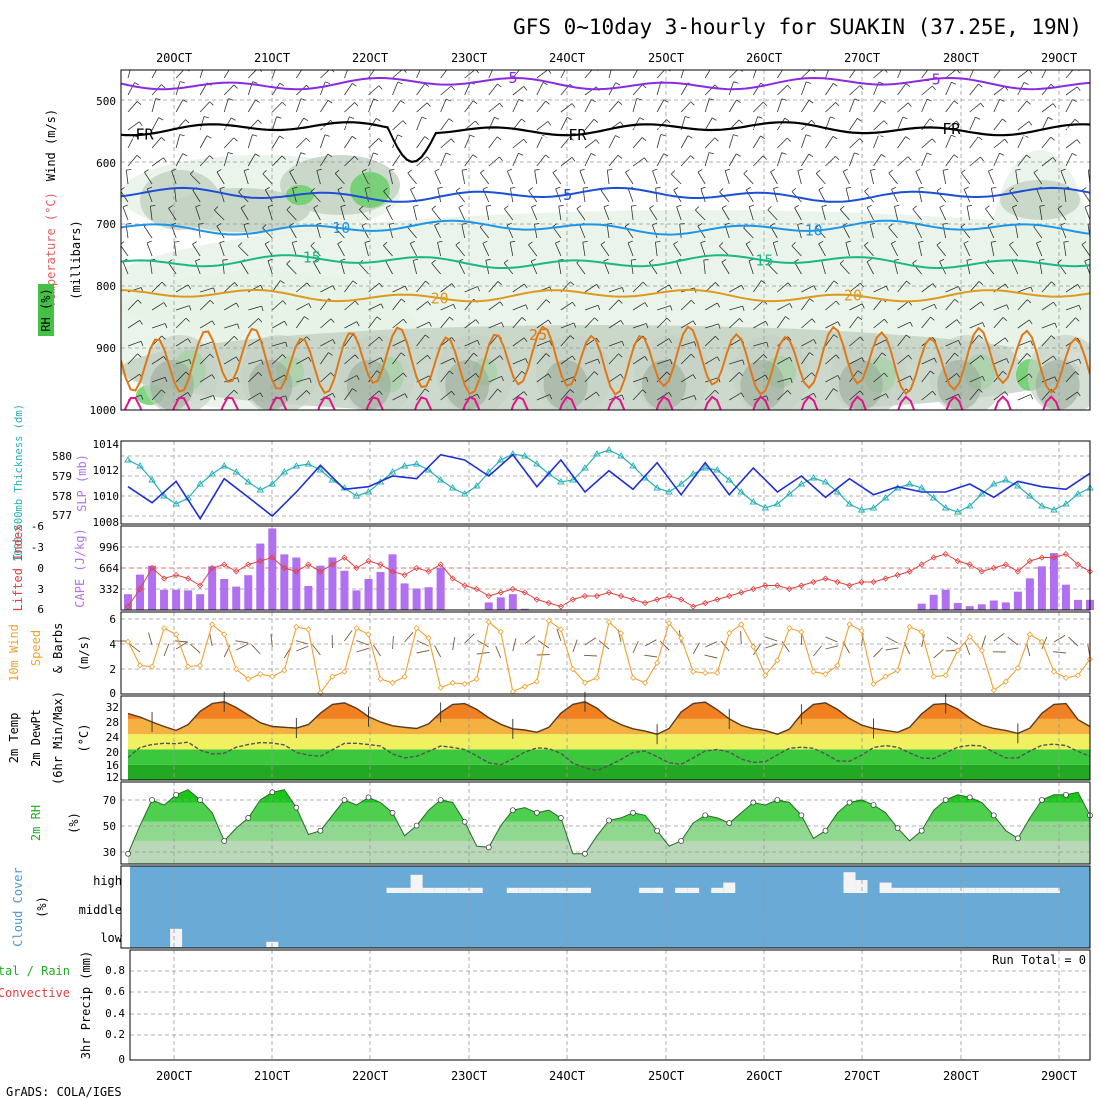 This screenshot has height=1100, width=1100. What do you see at coordinates (51, 145) in the screenshot?
I see `wind-axis-label: Wind (m/s)` at bounding box center [51, 145].